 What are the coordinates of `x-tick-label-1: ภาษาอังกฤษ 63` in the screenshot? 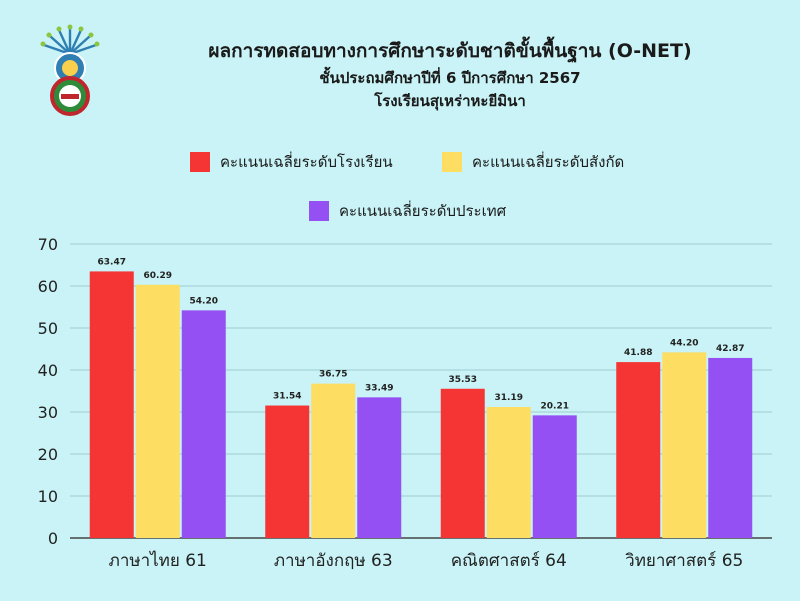 It's located at (333, 561).